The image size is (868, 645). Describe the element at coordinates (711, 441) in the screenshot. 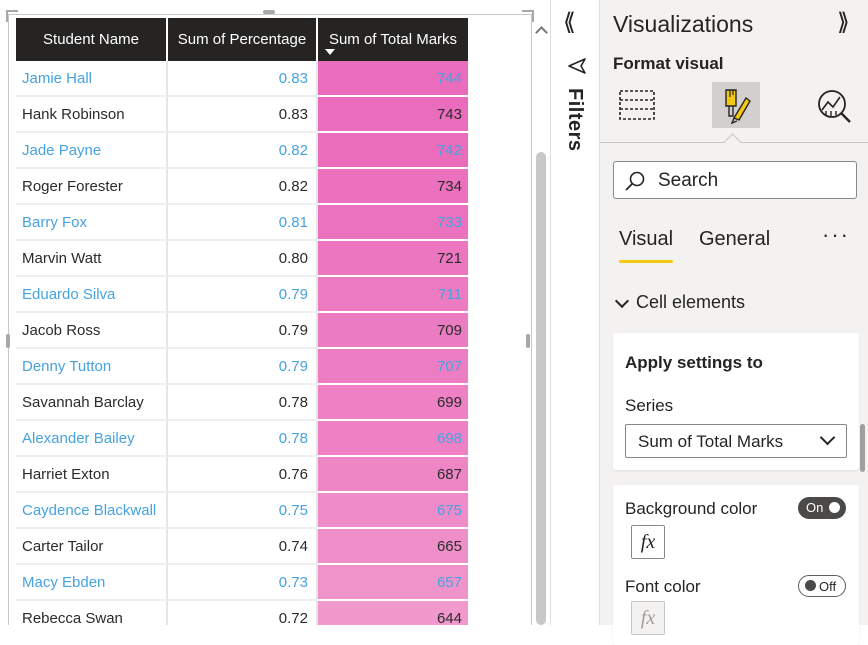

I see `series-dropdown-value: Sum of Total Marks` at that location.